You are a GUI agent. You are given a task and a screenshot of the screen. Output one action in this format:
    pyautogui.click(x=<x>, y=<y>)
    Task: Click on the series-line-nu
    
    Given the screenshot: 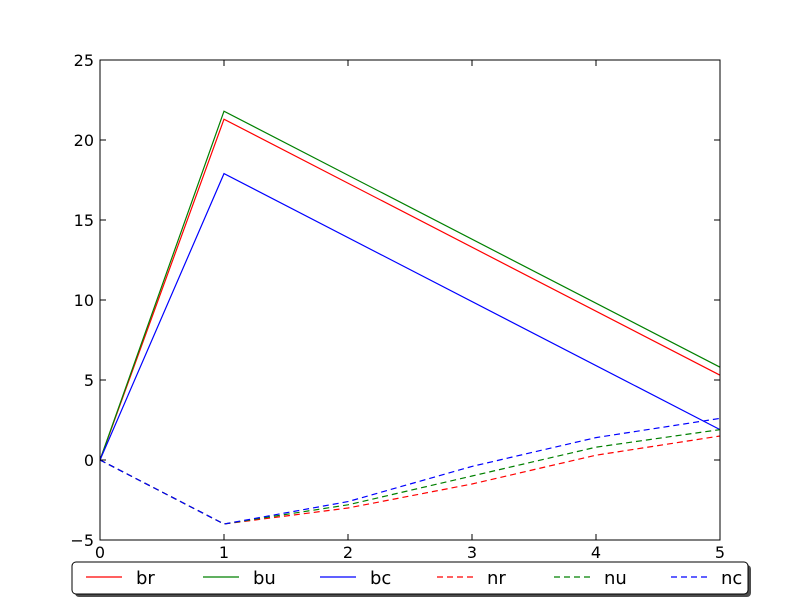 What is the action you would take?
    pyautogui.click(x=410, y=477)
    